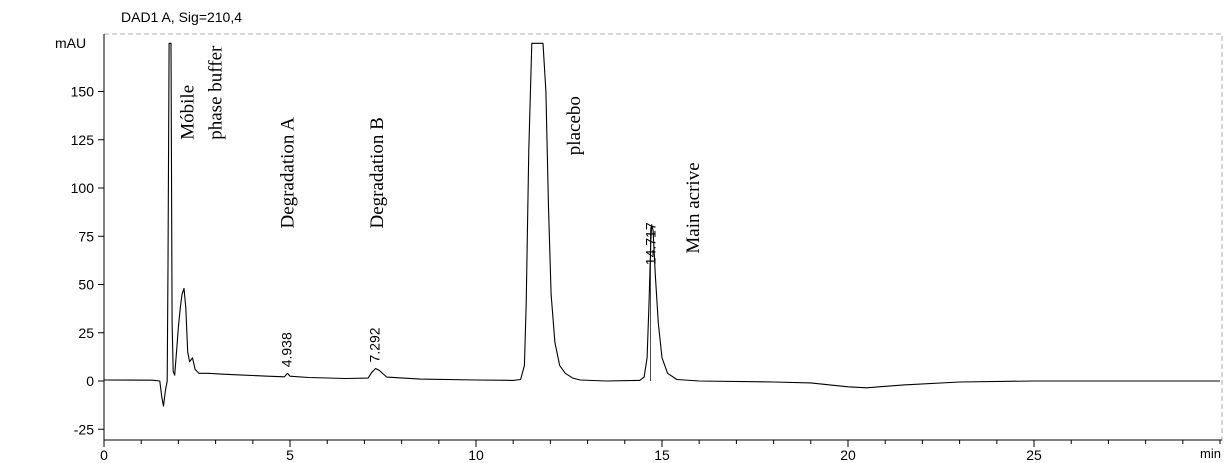 The image size is (1231, 463). I want to click on peak-annotation: Degradation B, so click(377, 172).